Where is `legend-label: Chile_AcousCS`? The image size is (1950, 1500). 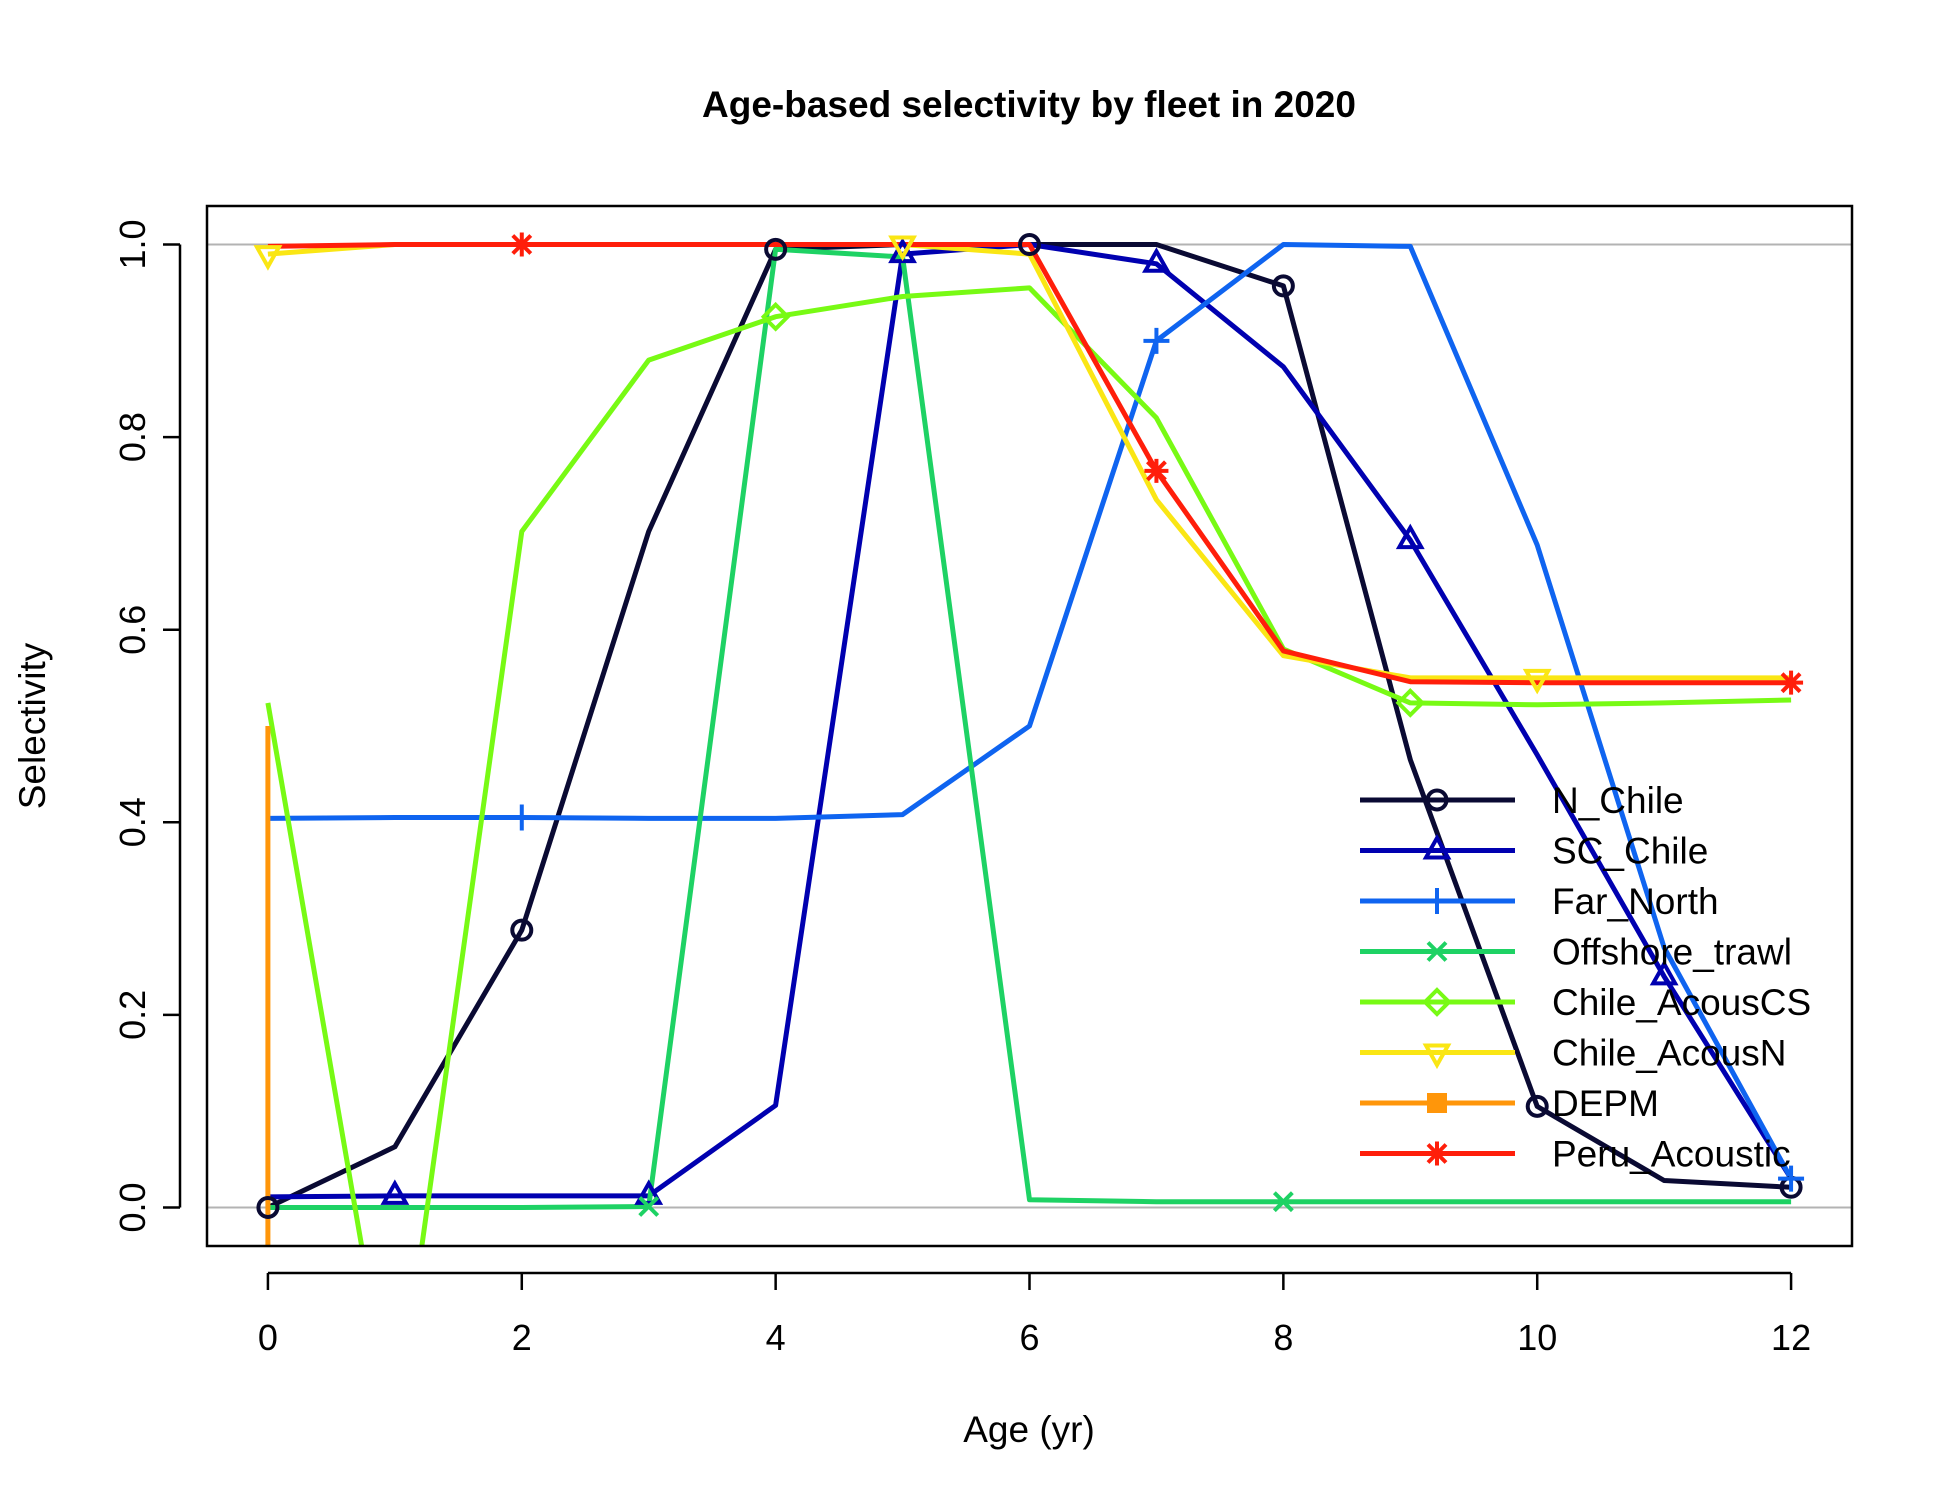
legend-label: Chile_AcousCS is located at coordinates (1681, 1002).